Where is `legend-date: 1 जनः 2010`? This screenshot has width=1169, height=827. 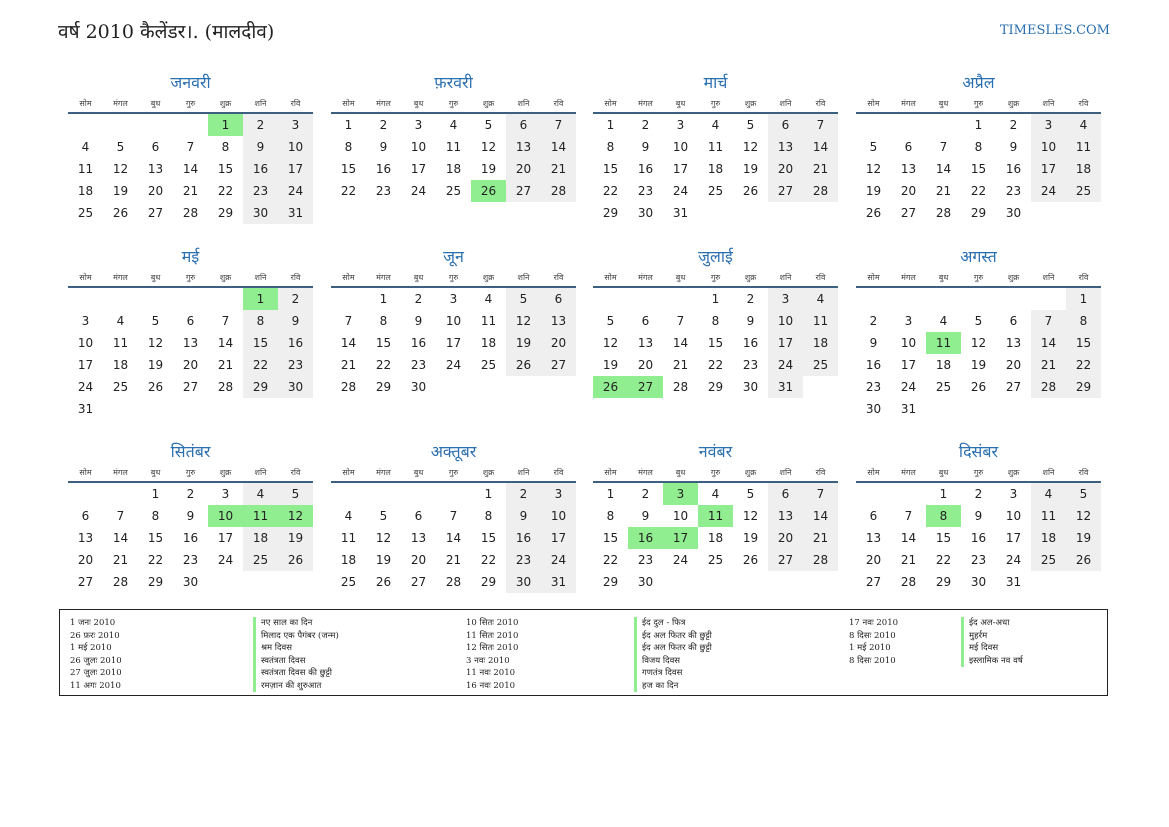 legend-date: 1 जनः 2010 is located at coordinates (93, 623).